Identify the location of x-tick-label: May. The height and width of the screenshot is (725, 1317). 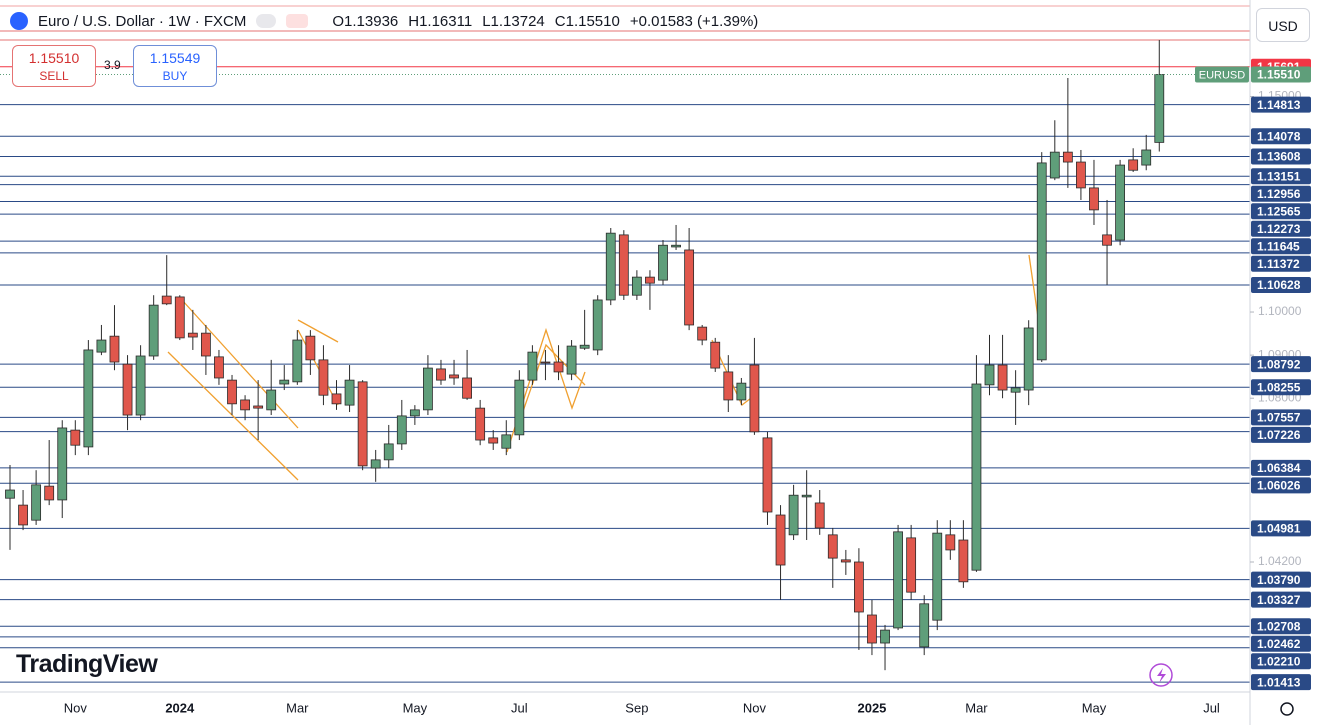
(415, 707).